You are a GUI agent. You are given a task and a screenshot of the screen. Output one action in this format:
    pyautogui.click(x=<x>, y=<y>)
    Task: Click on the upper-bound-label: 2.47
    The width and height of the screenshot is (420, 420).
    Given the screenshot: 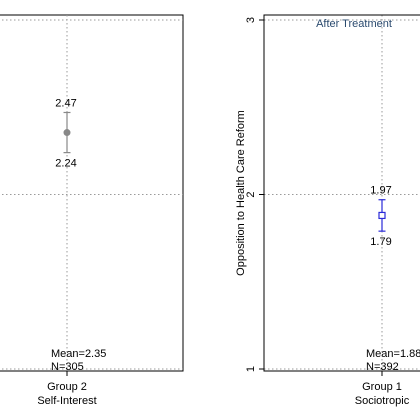 What is the action you would take?
    pyautogui.click(x=65, y=103)
    